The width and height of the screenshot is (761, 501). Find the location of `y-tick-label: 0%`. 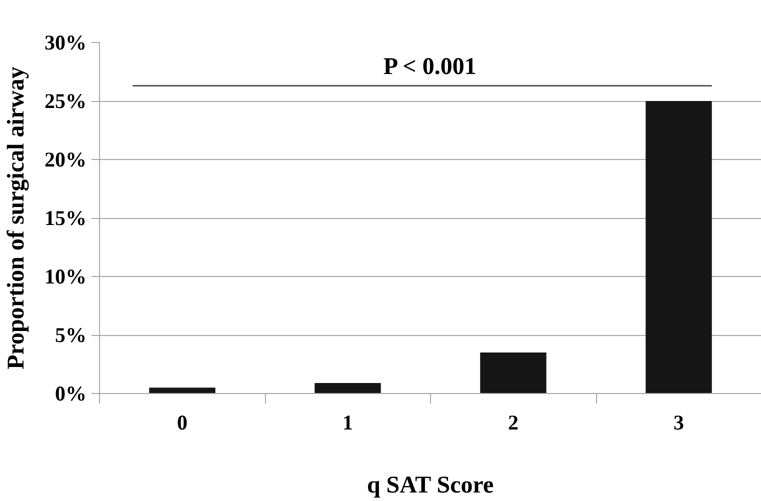

y-tick-label: 0% is located at coordinates (70, 394).